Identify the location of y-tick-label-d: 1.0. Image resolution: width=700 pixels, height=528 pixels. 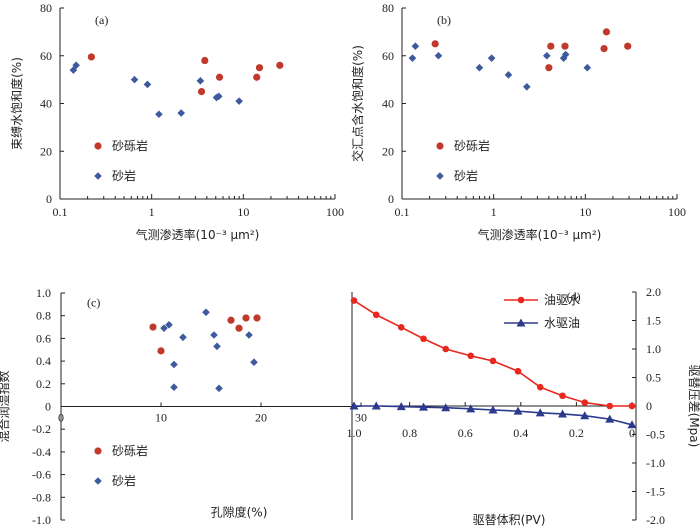
(653, 349).